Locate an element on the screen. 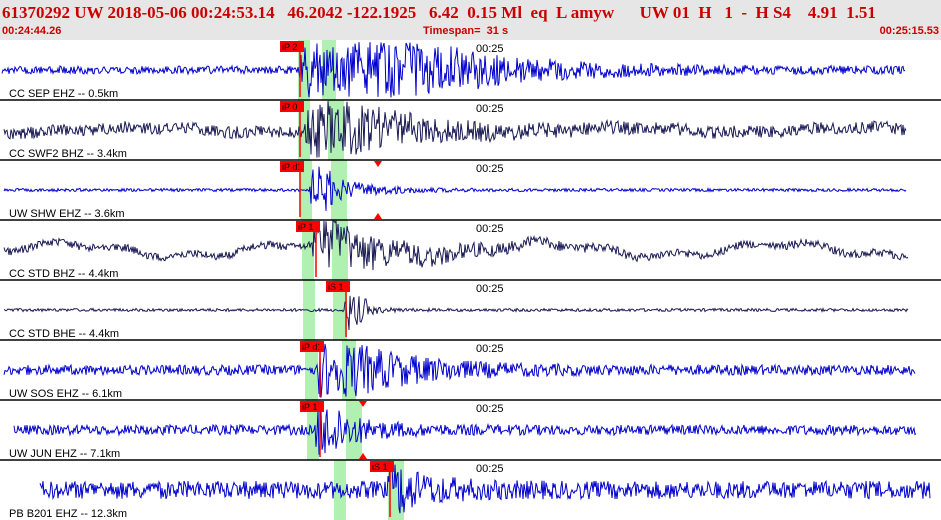  pick-label: iP 0 is located at coordinates (289, 107).